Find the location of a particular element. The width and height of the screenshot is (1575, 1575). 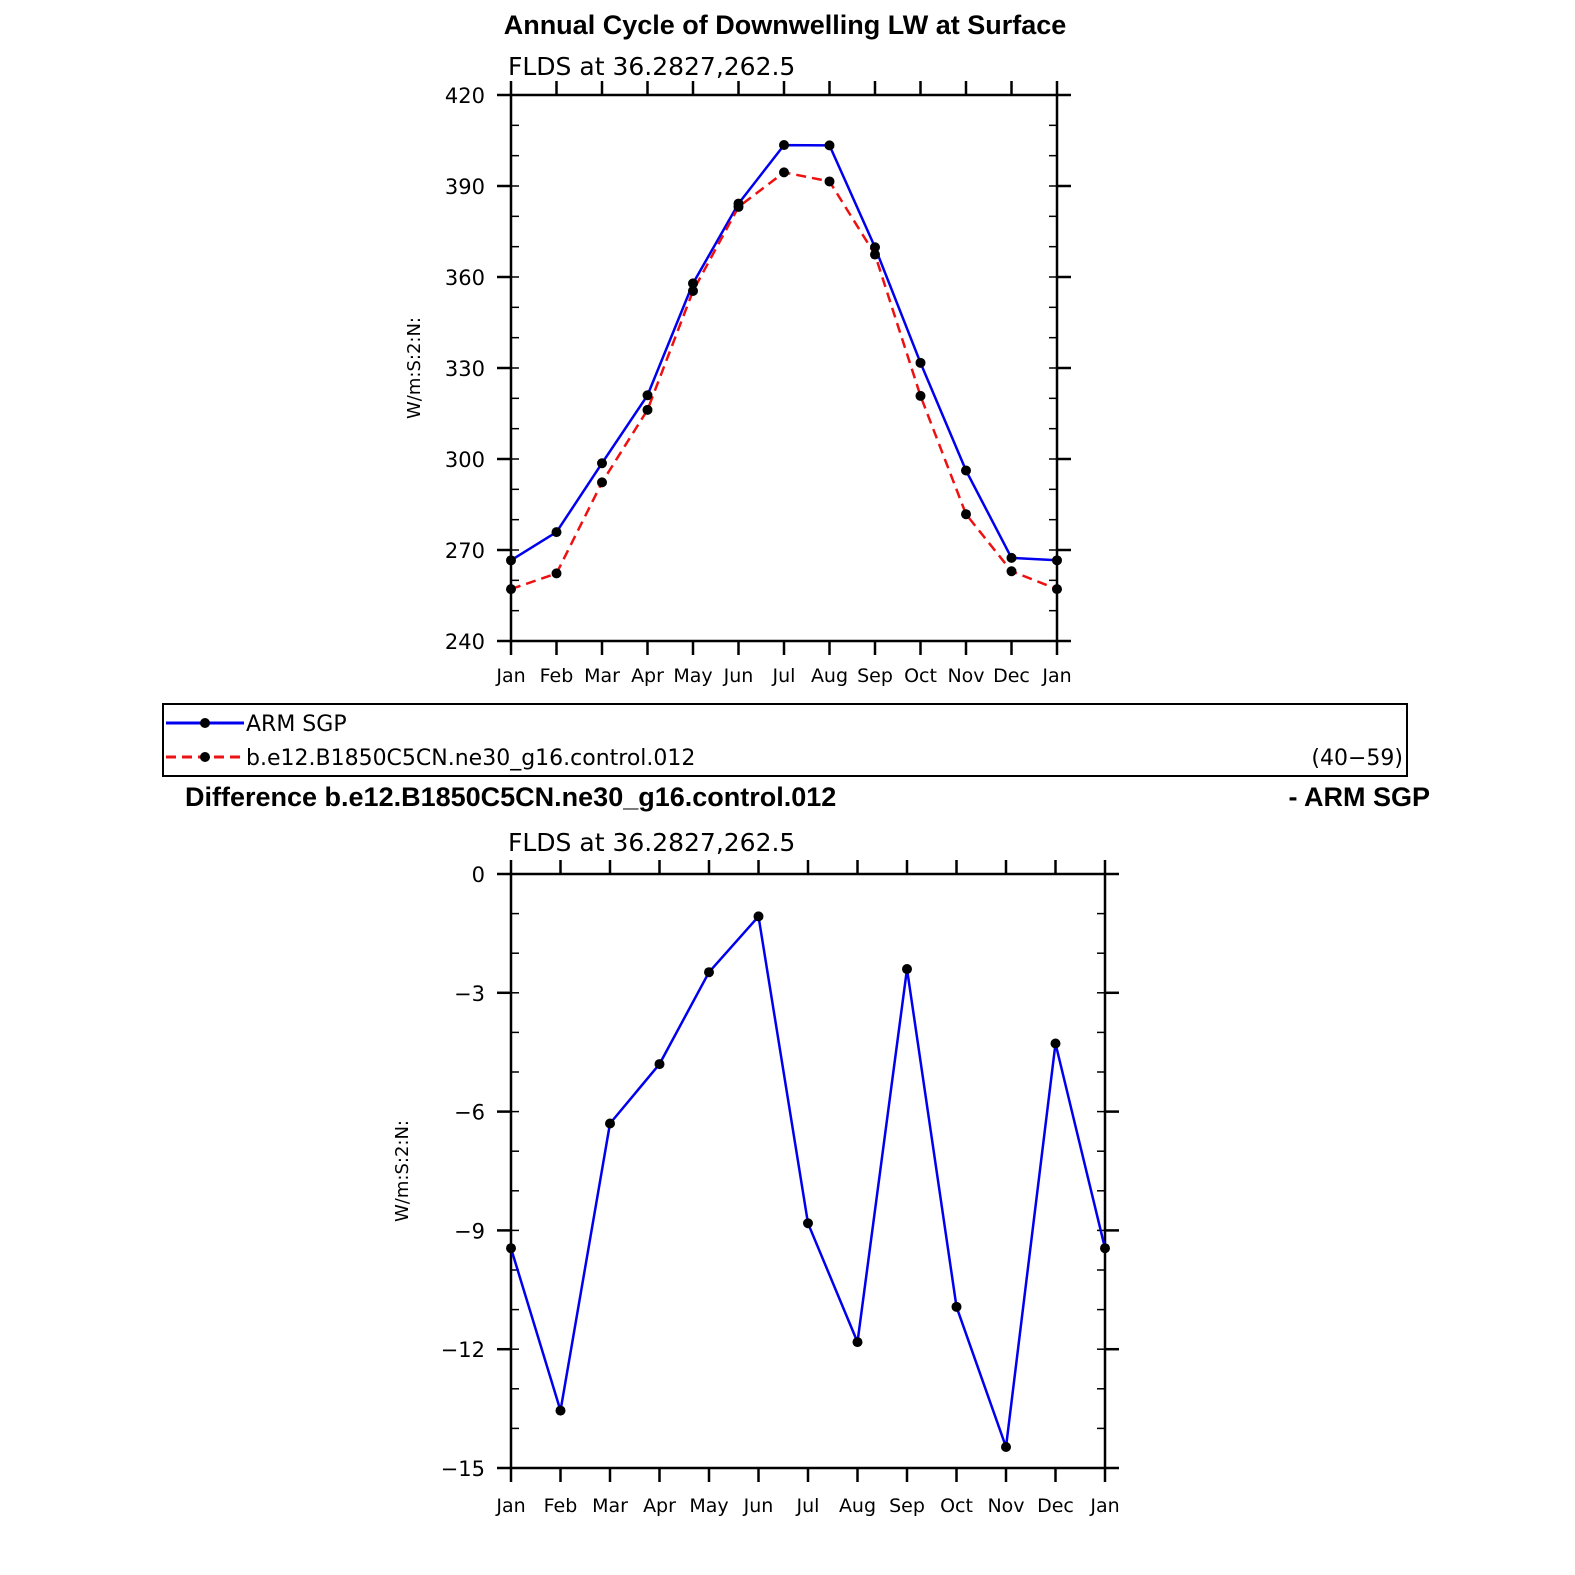

diff-plot-frame is located at coordinates (808, 1171).